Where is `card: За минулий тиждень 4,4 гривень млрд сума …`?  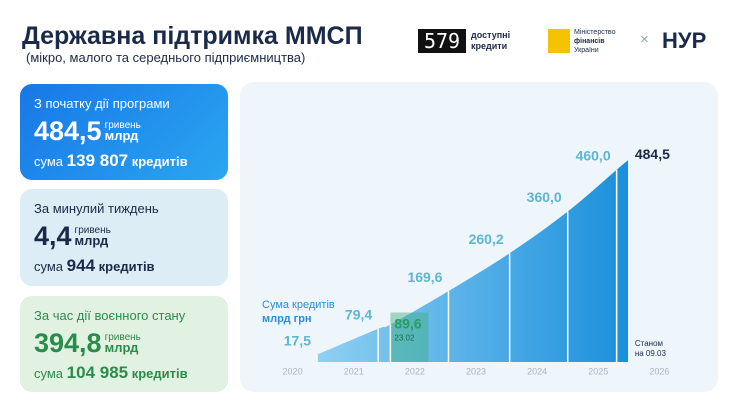 card: За минулий тиждень 4,4 гривень млрд сума … is located at coordinates (124, 237).